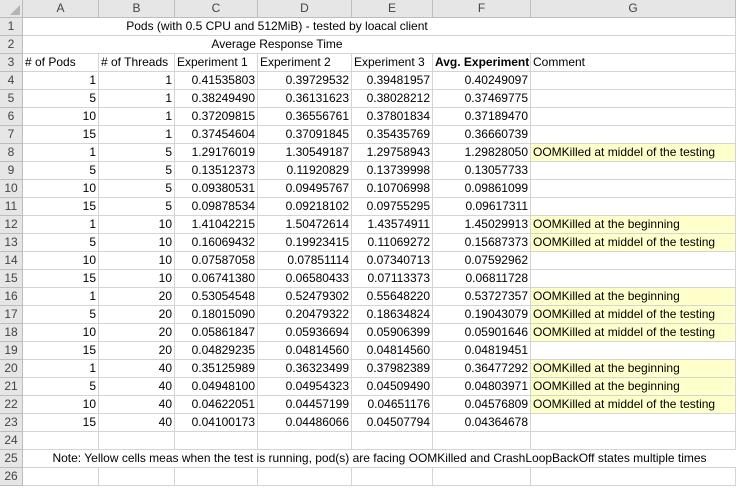 The height and width of the screenshot is (495, 743). Describe the element at coordinates (633, 9) in the screenshot. I see `column-header-g: G` at that location.